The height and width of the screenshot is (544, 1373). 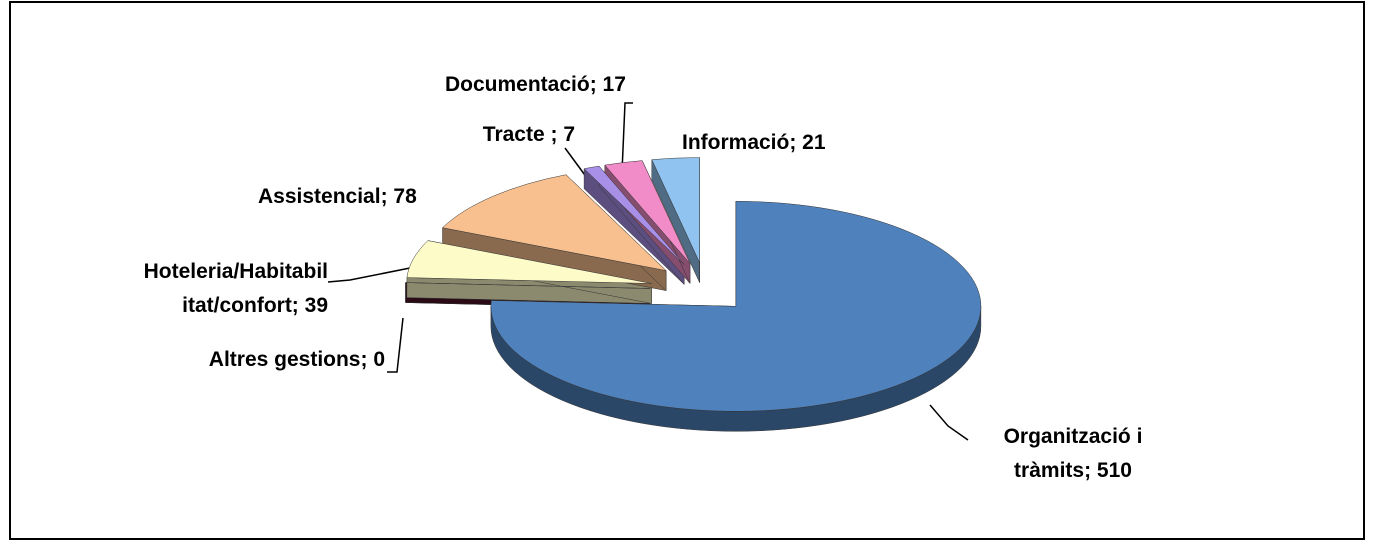 I want to click on data-label: Documentació; 17, so click(x=535, y=84).